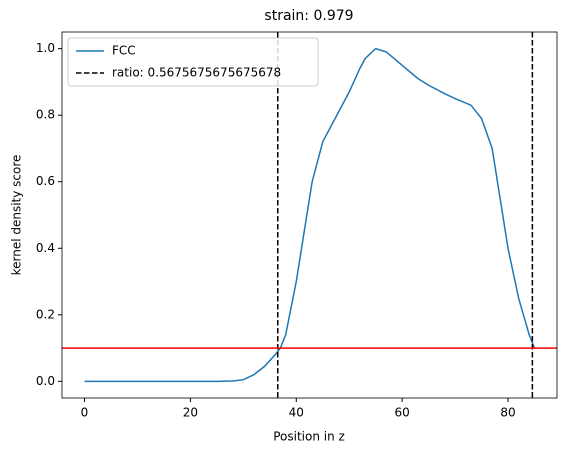 The width and height of the screenshot is (567, 454). I want to click on legend-label: FCC, so click(124, 51).